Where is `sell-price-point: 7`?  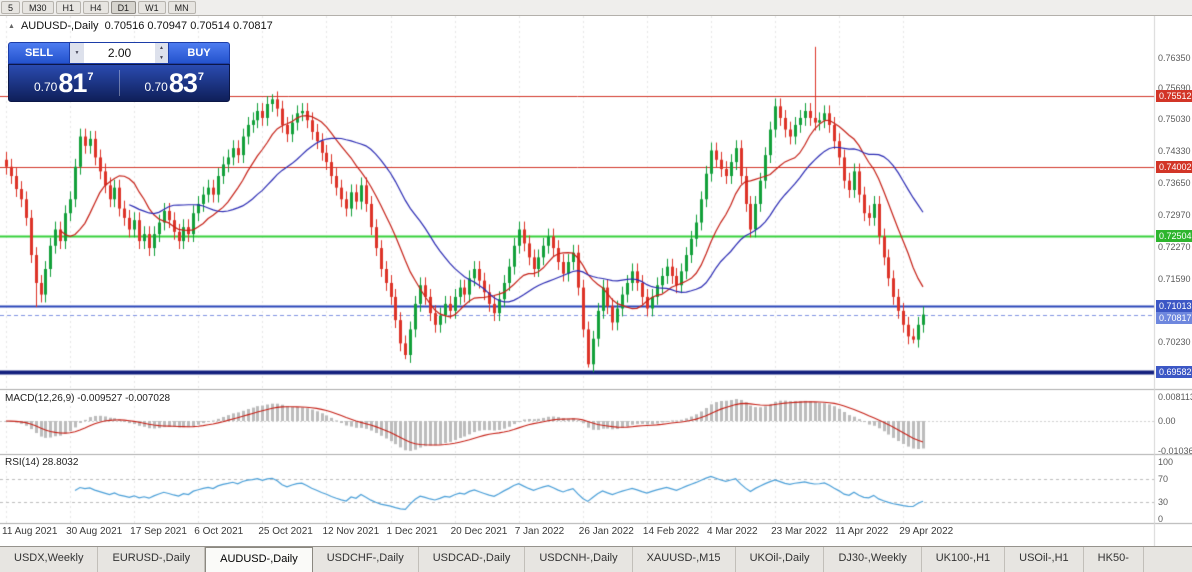 sell-price-point: 7 is located at coordinates (90, 77).